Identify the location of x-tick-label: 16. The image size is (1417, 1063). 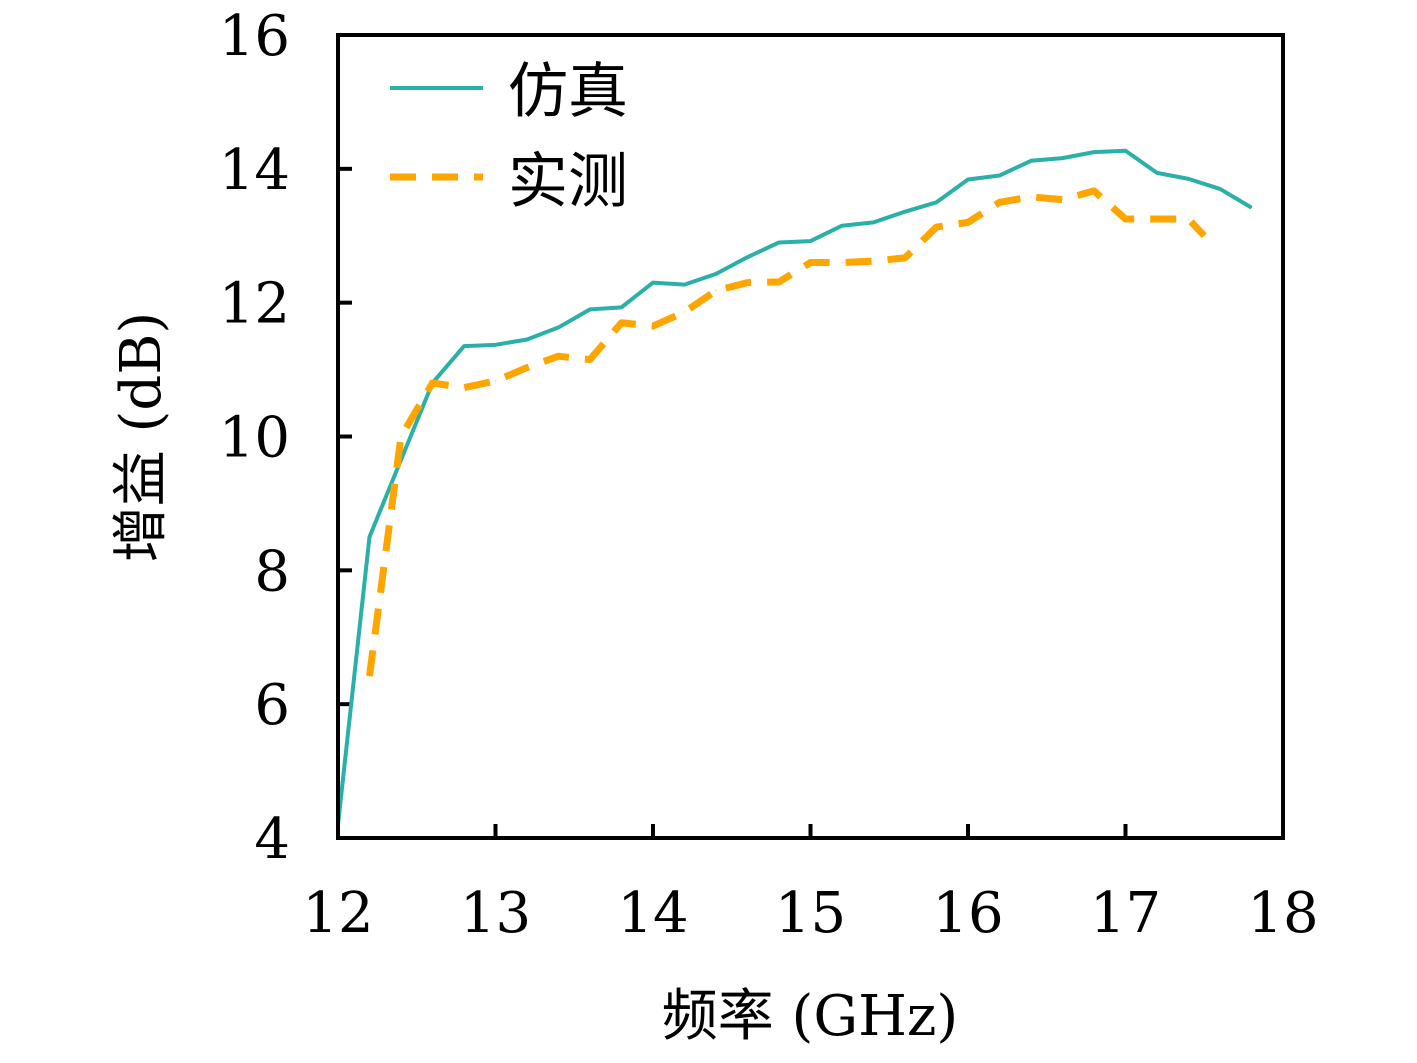
(967, 913).